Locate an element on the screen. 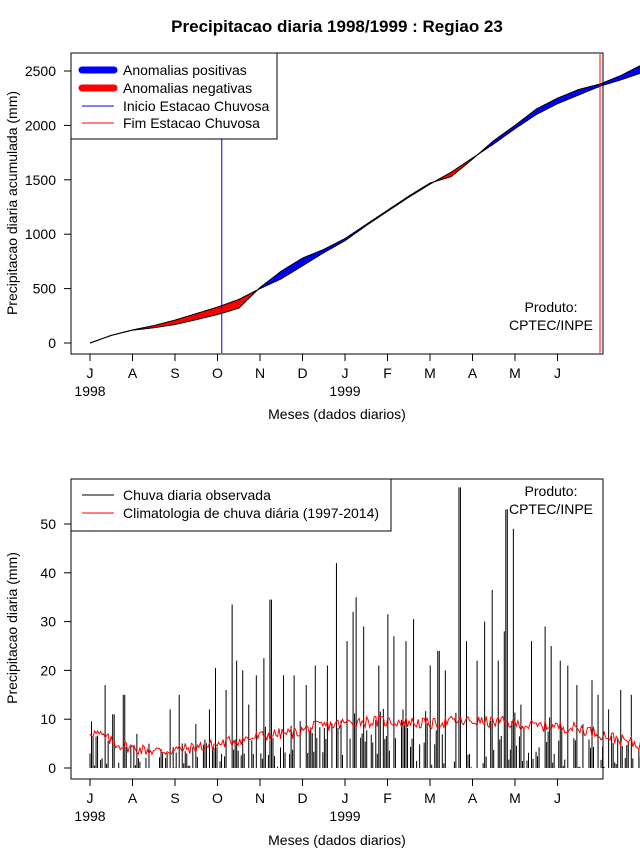  chart1-x-tick-label: D is located at coordinates (302, 373).